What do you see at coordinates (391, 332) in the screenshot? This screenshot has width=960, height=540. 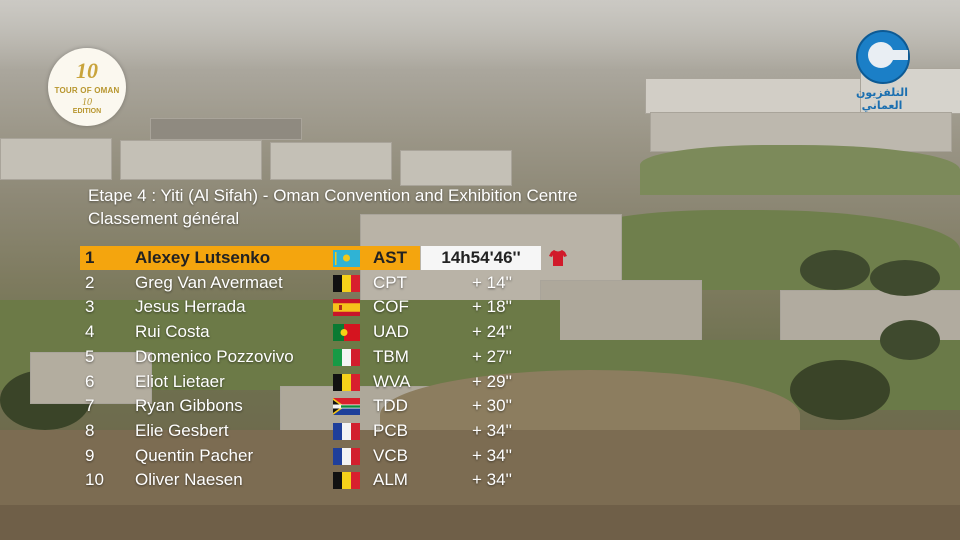 I see `team-code: UAD` at bounding box center [391, 332].